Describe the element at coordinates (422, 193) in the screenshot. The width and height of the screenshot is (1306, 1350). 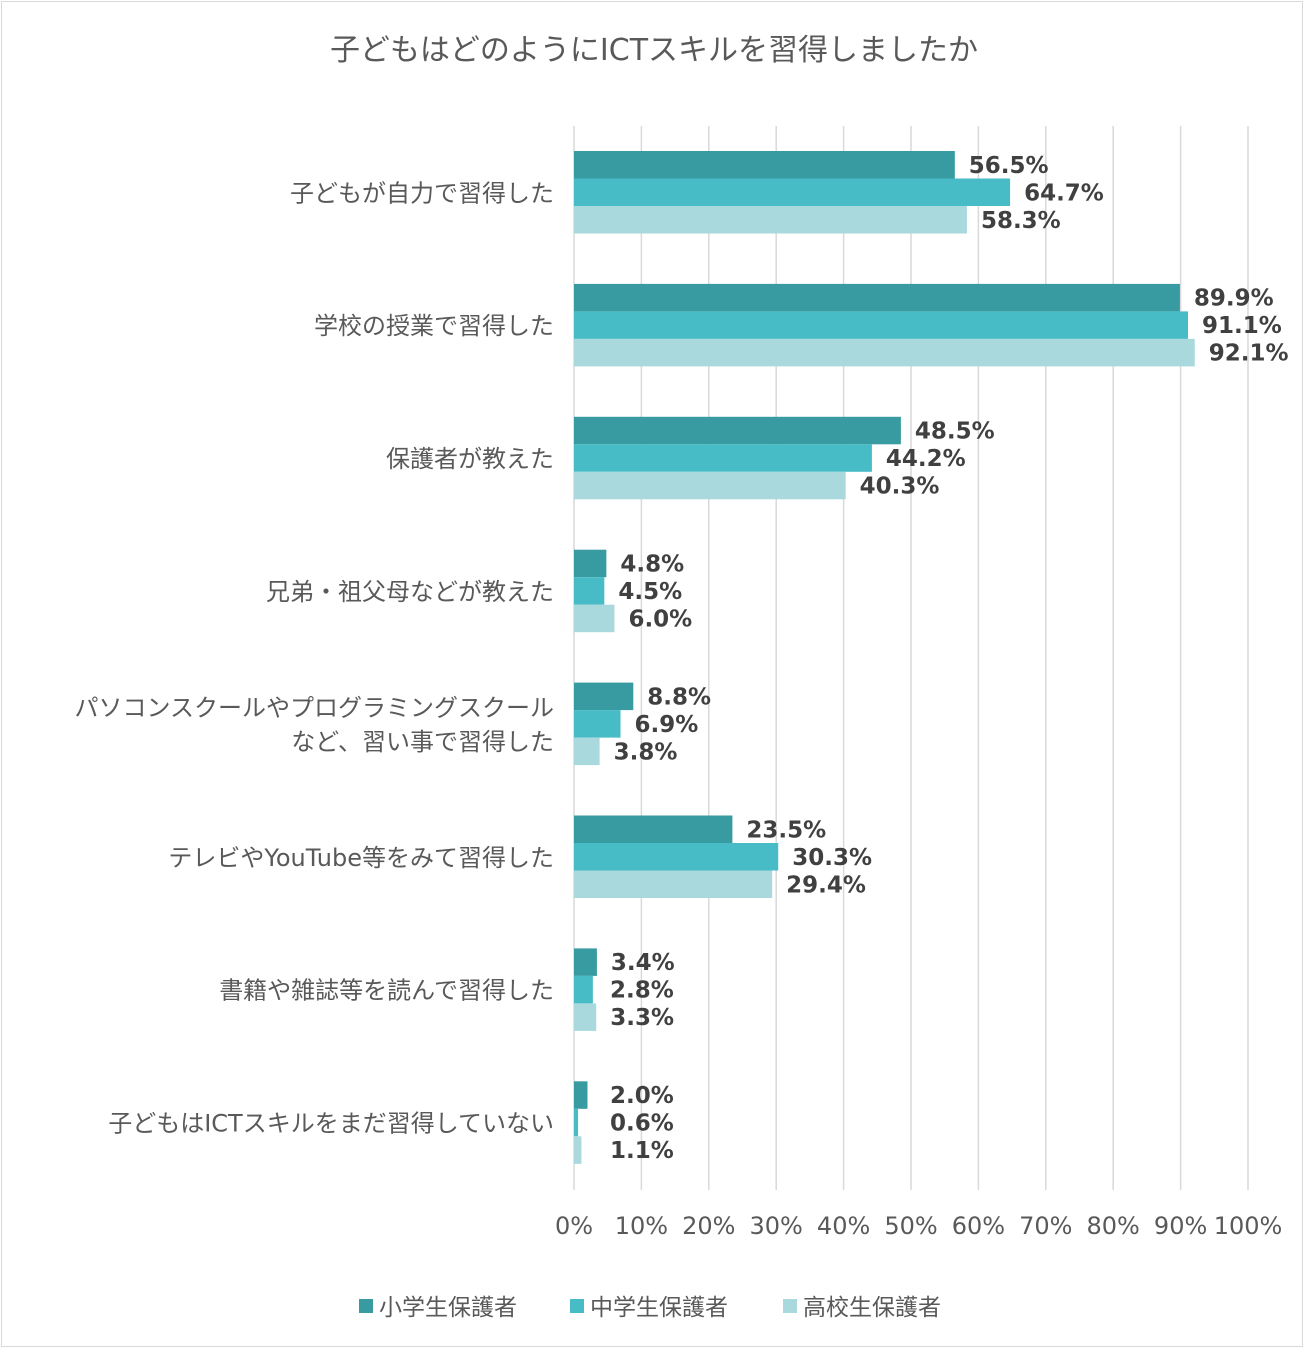
I see `category-label: 子どもが自力で習得した` at that location.